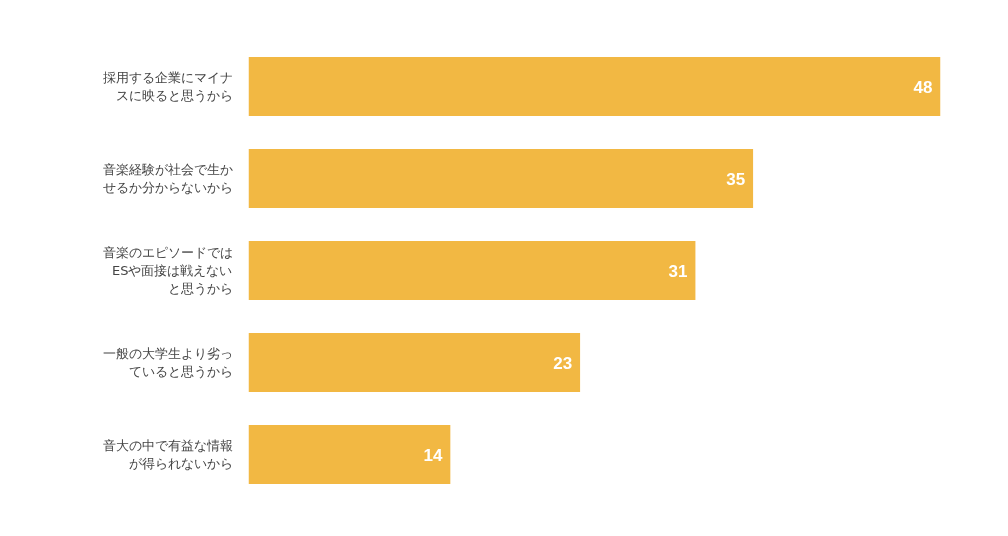  What do you see at coordinates (433, 455) in the screenshot?
I see `data-label: 14` at bounding box center [433, 455].